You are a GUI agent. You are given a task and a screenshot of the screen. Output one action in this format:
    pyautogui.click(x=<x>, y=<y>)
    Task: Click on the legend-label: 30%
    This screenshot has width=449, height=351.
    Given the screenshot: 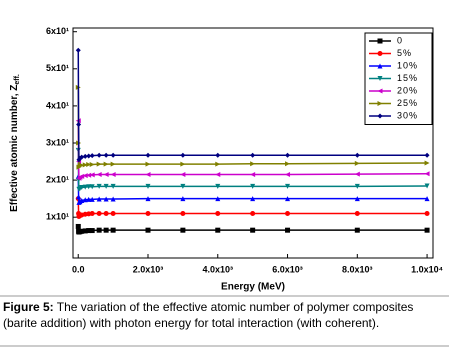 What is the action you would take?
    pyautogui.click(x=407, y=115)
    